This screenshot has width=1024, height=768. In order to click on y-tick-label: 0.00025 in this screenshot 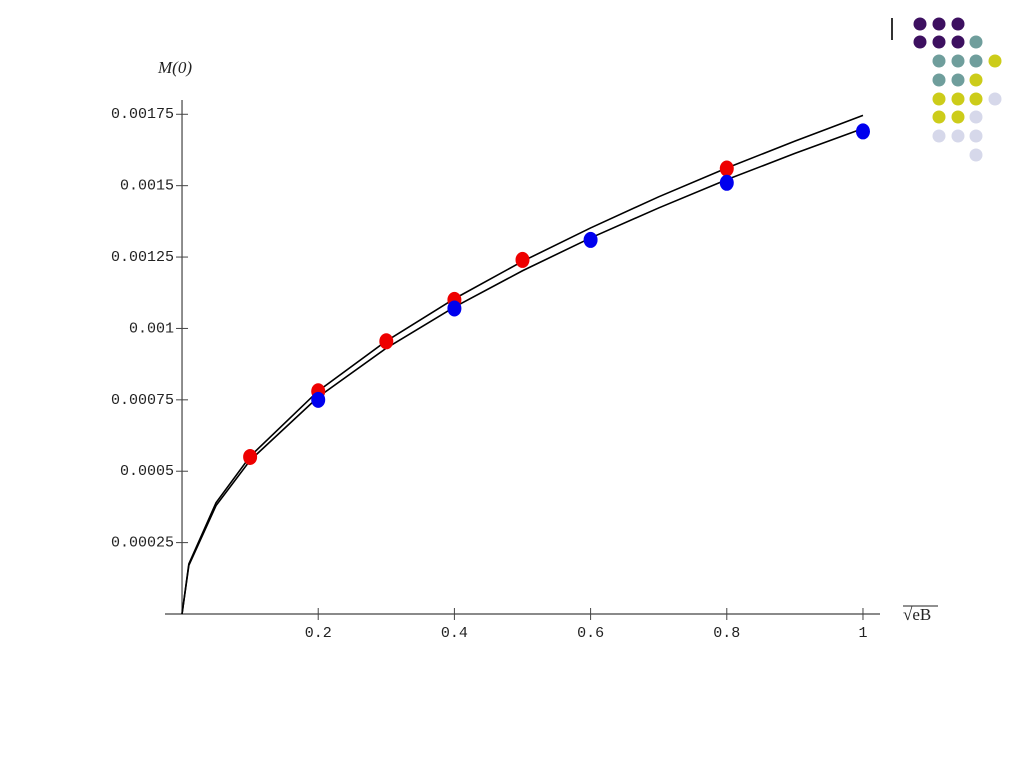, I will do `click(142, 543)`.